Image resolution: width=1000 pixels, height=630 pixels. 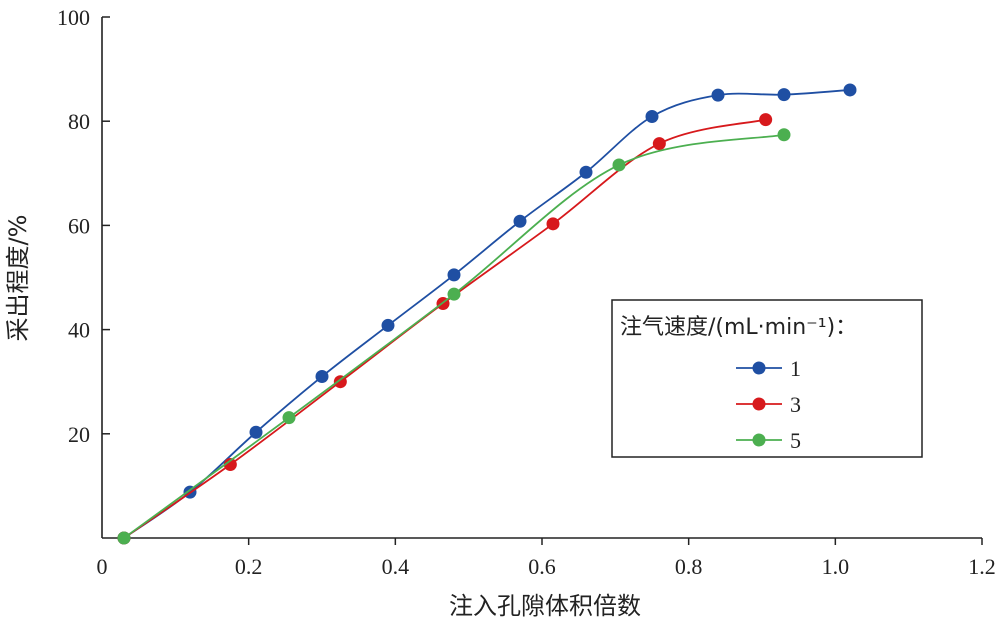 What do you see at coordinates (249, 566) in the screenshot?
I see `x-tick-label: 0.2` at bounding box center [249, 566].